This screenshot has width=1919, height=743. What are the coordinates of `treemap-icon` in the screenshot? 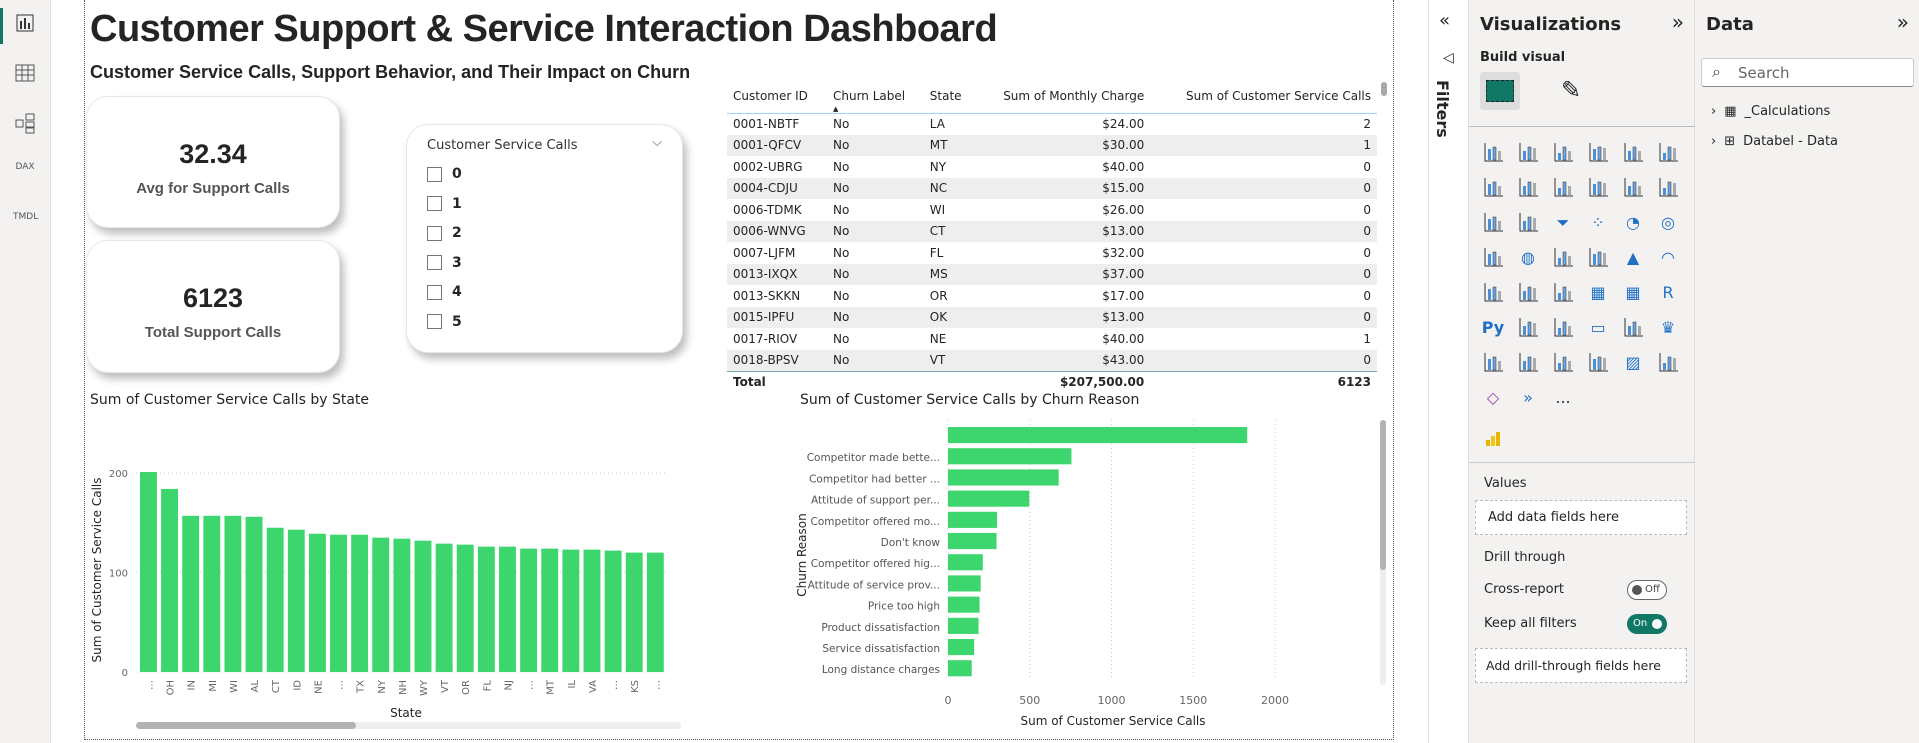 It's located at (1493, 258).